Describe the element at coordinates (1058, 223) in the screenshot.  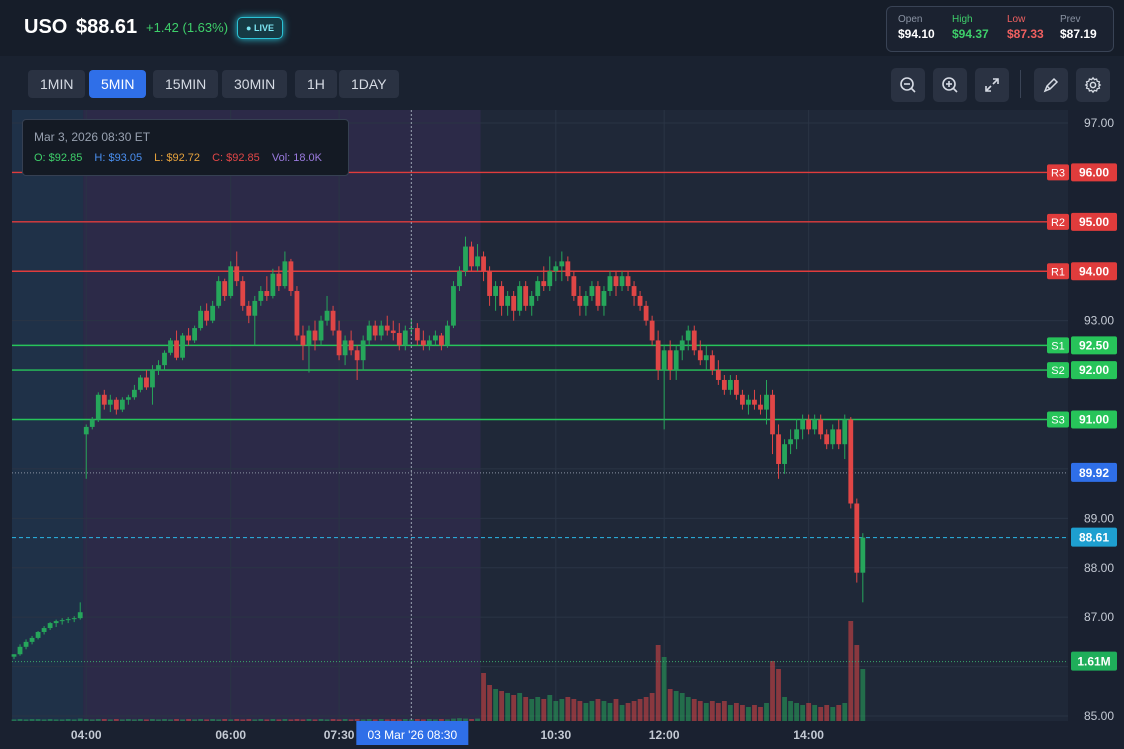
I see `level-name: R2` at that location.